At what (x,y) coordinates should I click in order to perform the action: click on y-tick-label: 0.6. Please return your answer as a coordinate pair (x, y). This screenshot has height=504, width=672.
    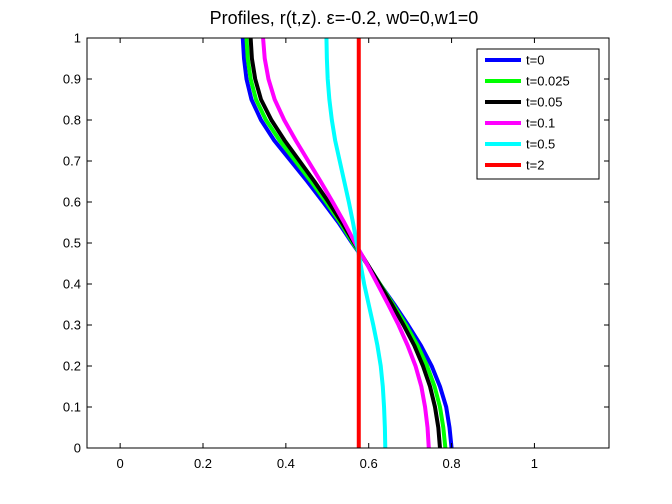
    Looking at the image, I should click on (72, 202).